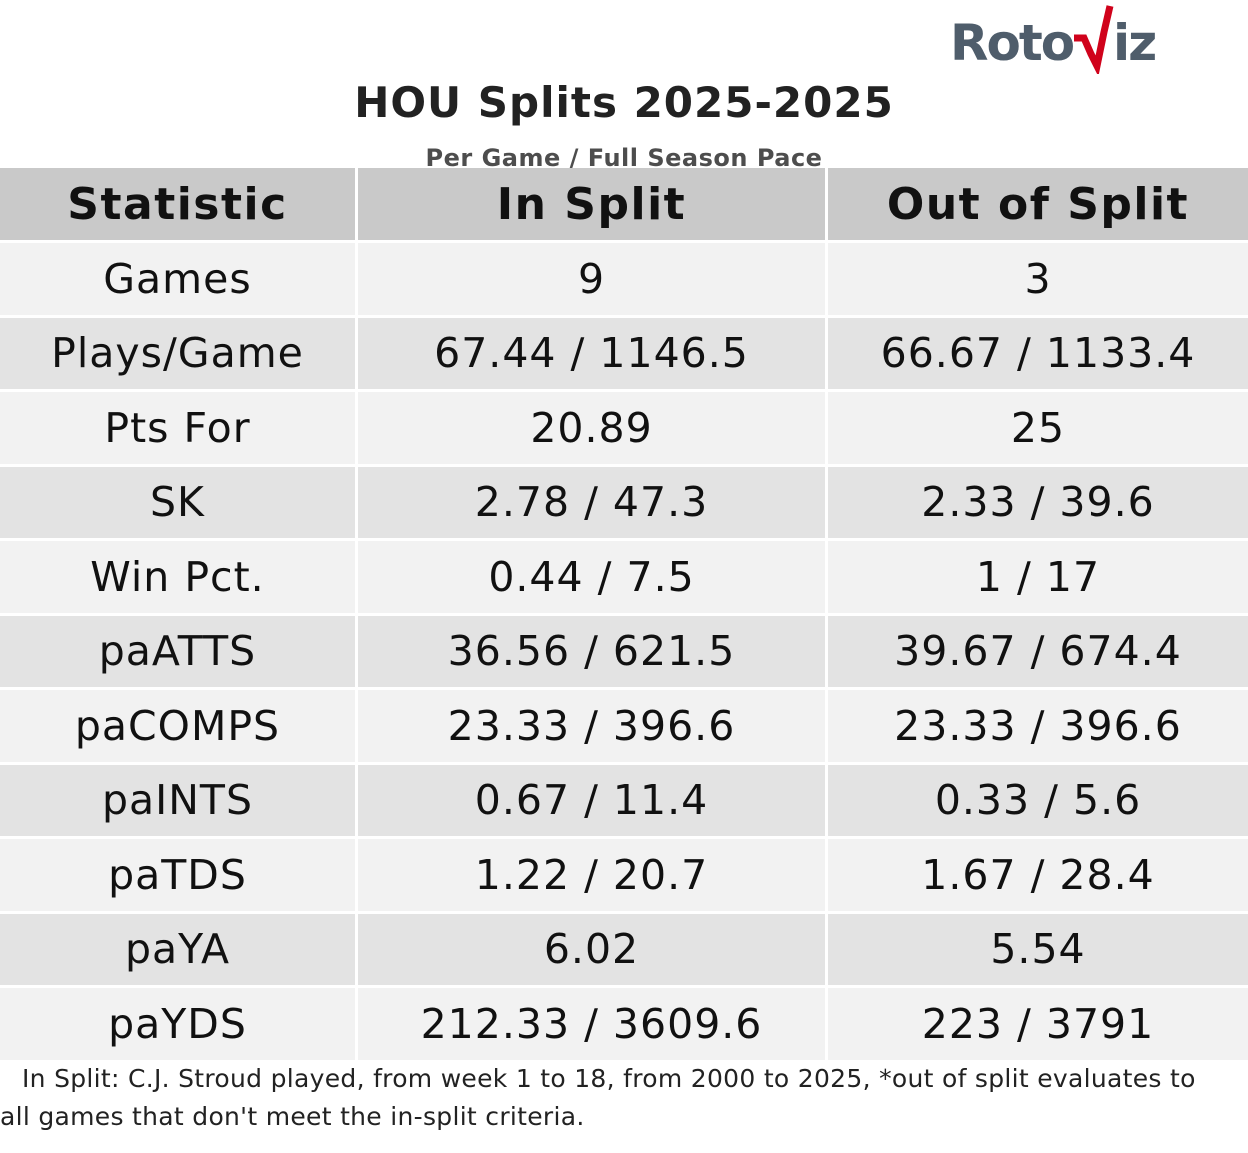 The image size is (1248, 1153). I want to click on rotoviz-logo: Roto iz, so click(1061, 39).